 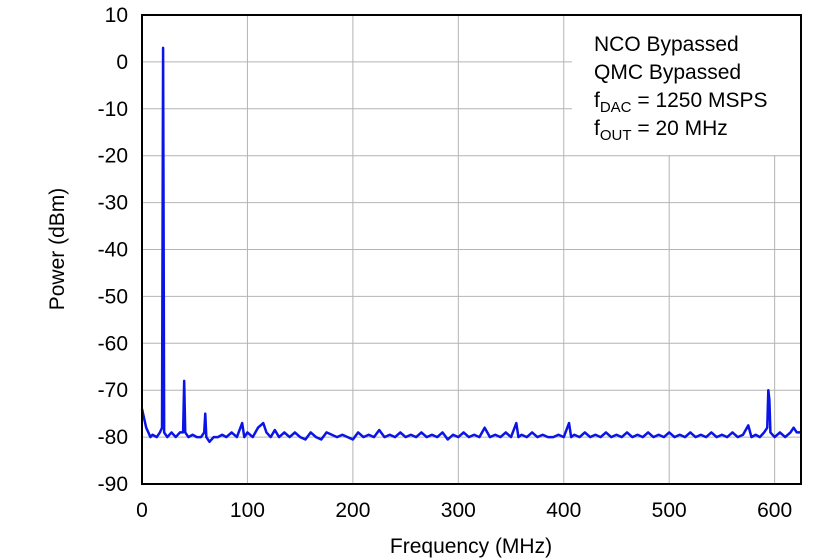 What do you see at coordinates (563, 510) in the screenshot?
I see `x-tick-label: 400` at bounding box center [563, 510].